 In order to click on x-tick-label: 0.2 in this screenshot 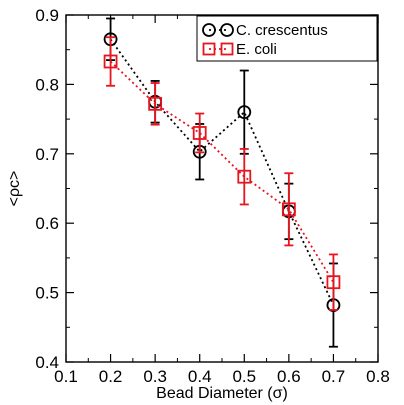, I will do `click(111, 376)`.